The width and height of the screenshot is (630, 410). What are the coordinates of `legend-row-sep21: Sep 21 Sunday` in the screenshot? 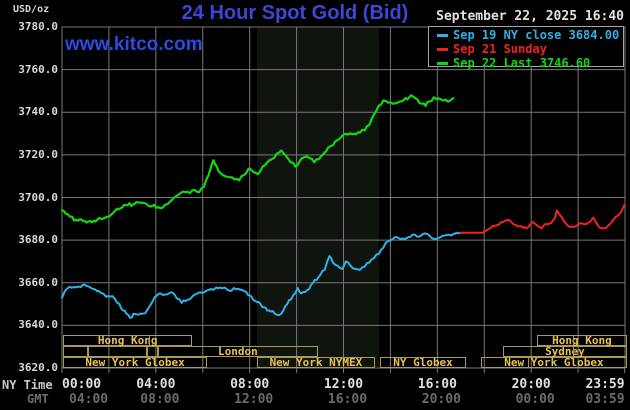 It's located at (530, 49).